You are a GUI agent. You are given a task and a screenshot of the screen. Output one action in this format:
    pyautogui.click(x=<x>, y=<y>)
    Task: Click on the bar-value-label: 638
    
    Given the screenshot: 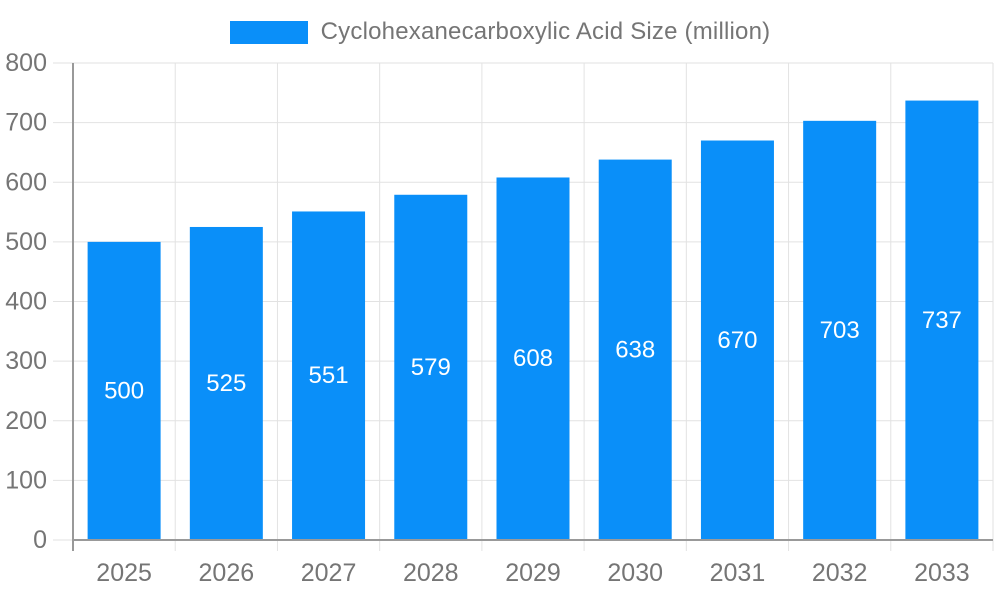 What is the action you would take?
    pyautogui.click(x=635, y=349)
    